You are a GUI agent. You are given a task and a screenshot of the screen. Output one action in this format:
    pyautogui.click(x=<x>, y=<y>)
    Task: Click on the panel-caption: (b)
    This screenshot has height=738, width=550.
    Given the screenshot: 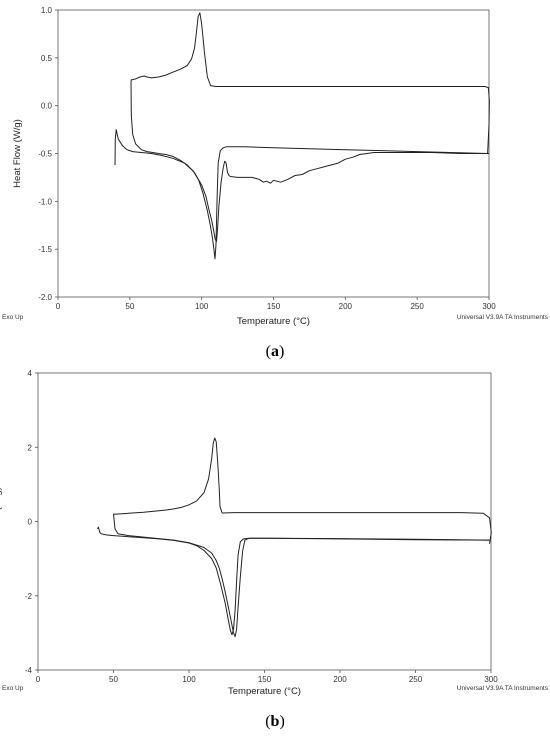 What is the action you would take?
    pyautogui.click(x=275, y=721)
    